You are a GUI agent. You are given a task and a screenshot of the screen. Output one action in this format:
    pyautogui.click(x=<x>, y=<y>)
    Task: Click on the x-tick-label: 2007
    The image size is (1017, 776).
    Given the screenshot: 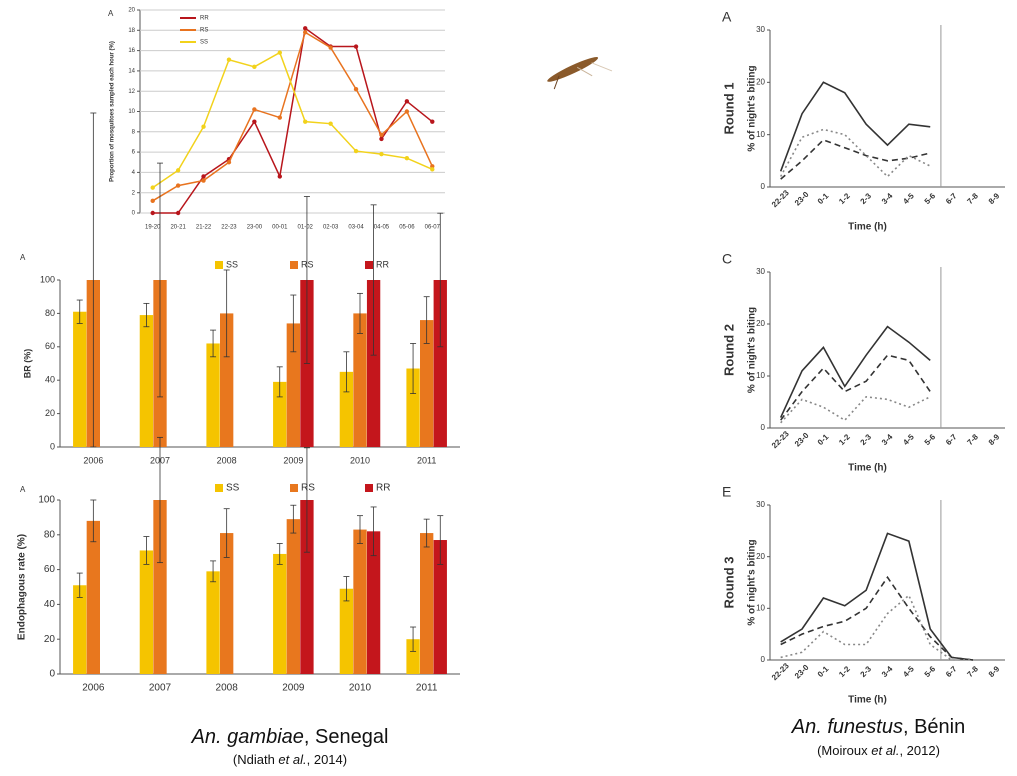 What is the action you would take?
    pyautogui.click(x=160, y=688)
    